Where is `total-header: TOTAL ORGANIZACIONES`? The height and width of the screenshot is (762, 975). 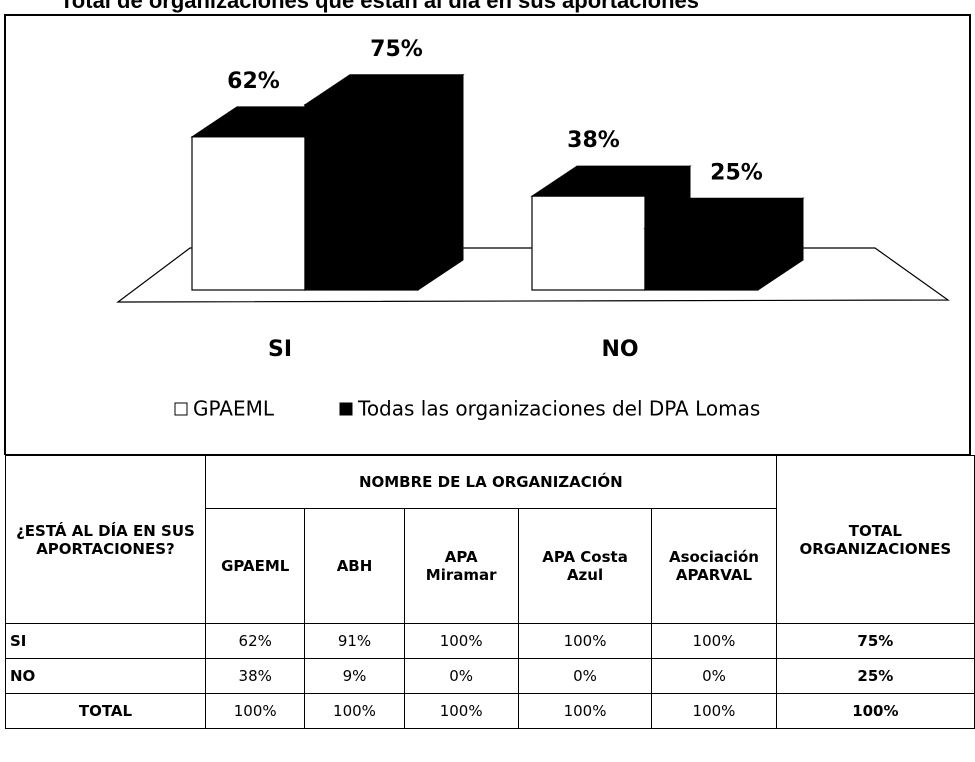 total-header: TOTAL ORGANIZACIONES is located at coordinates (875, 539).